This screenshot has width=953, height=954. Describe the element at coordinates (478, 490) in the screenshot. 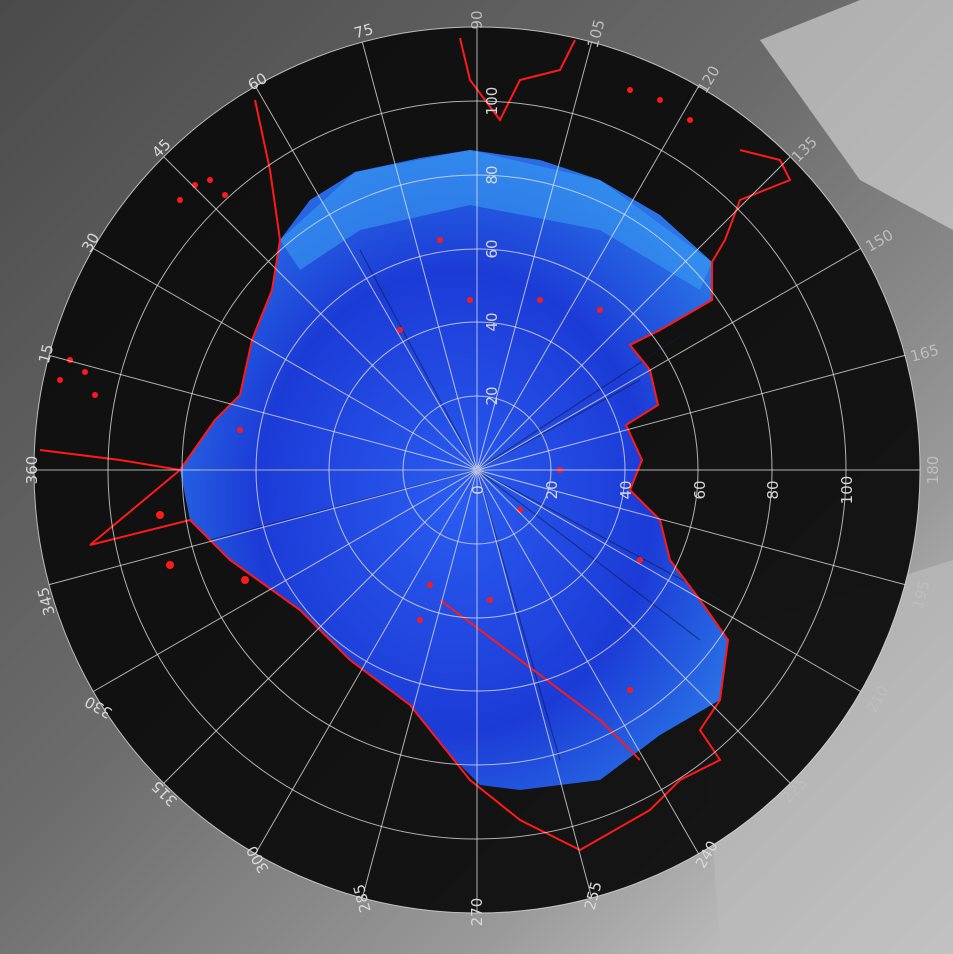

I see `range-label-0: 0` at that location.